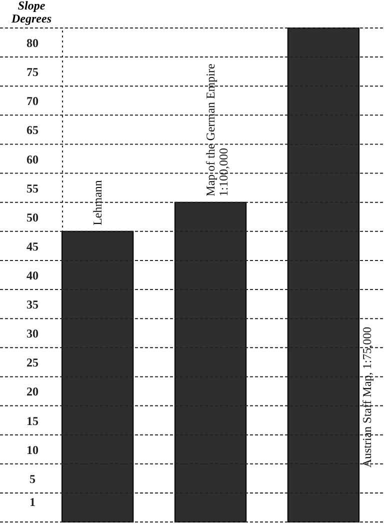 This screenshot has height=528, width=387. What do you see at coordinates (32, 275) in the screenshot?
I see `y-tick-label: 40` at bounding box center [32, 275].